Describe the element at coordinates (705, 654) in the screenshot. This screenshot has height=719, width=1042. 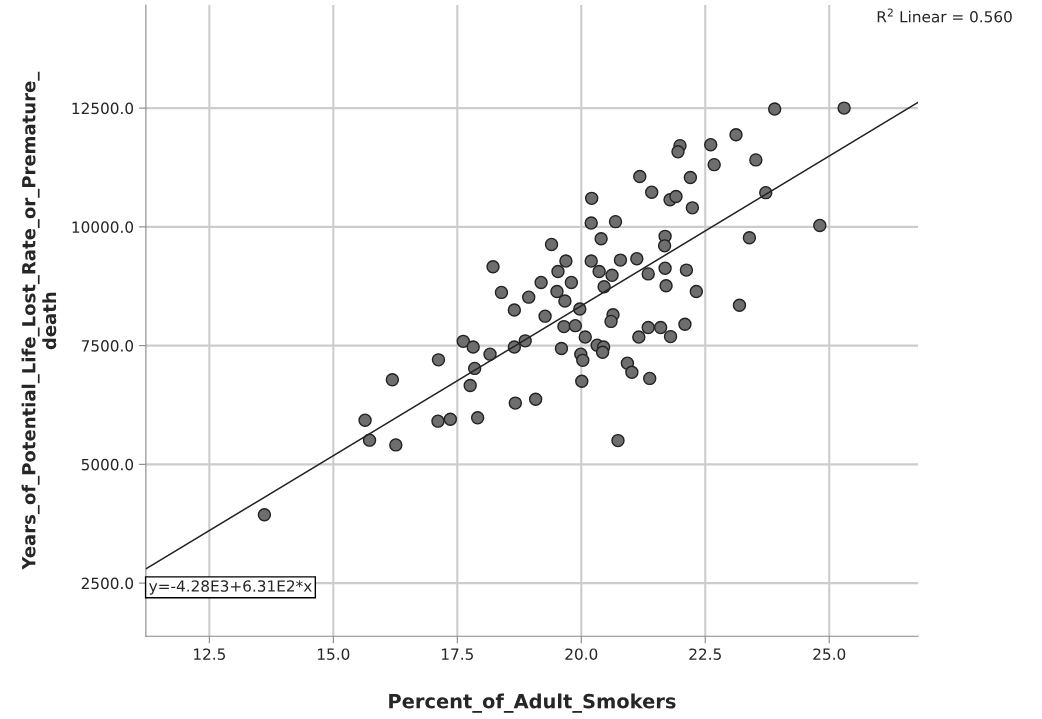
I see `x-tick-label: 22.5` at that location.